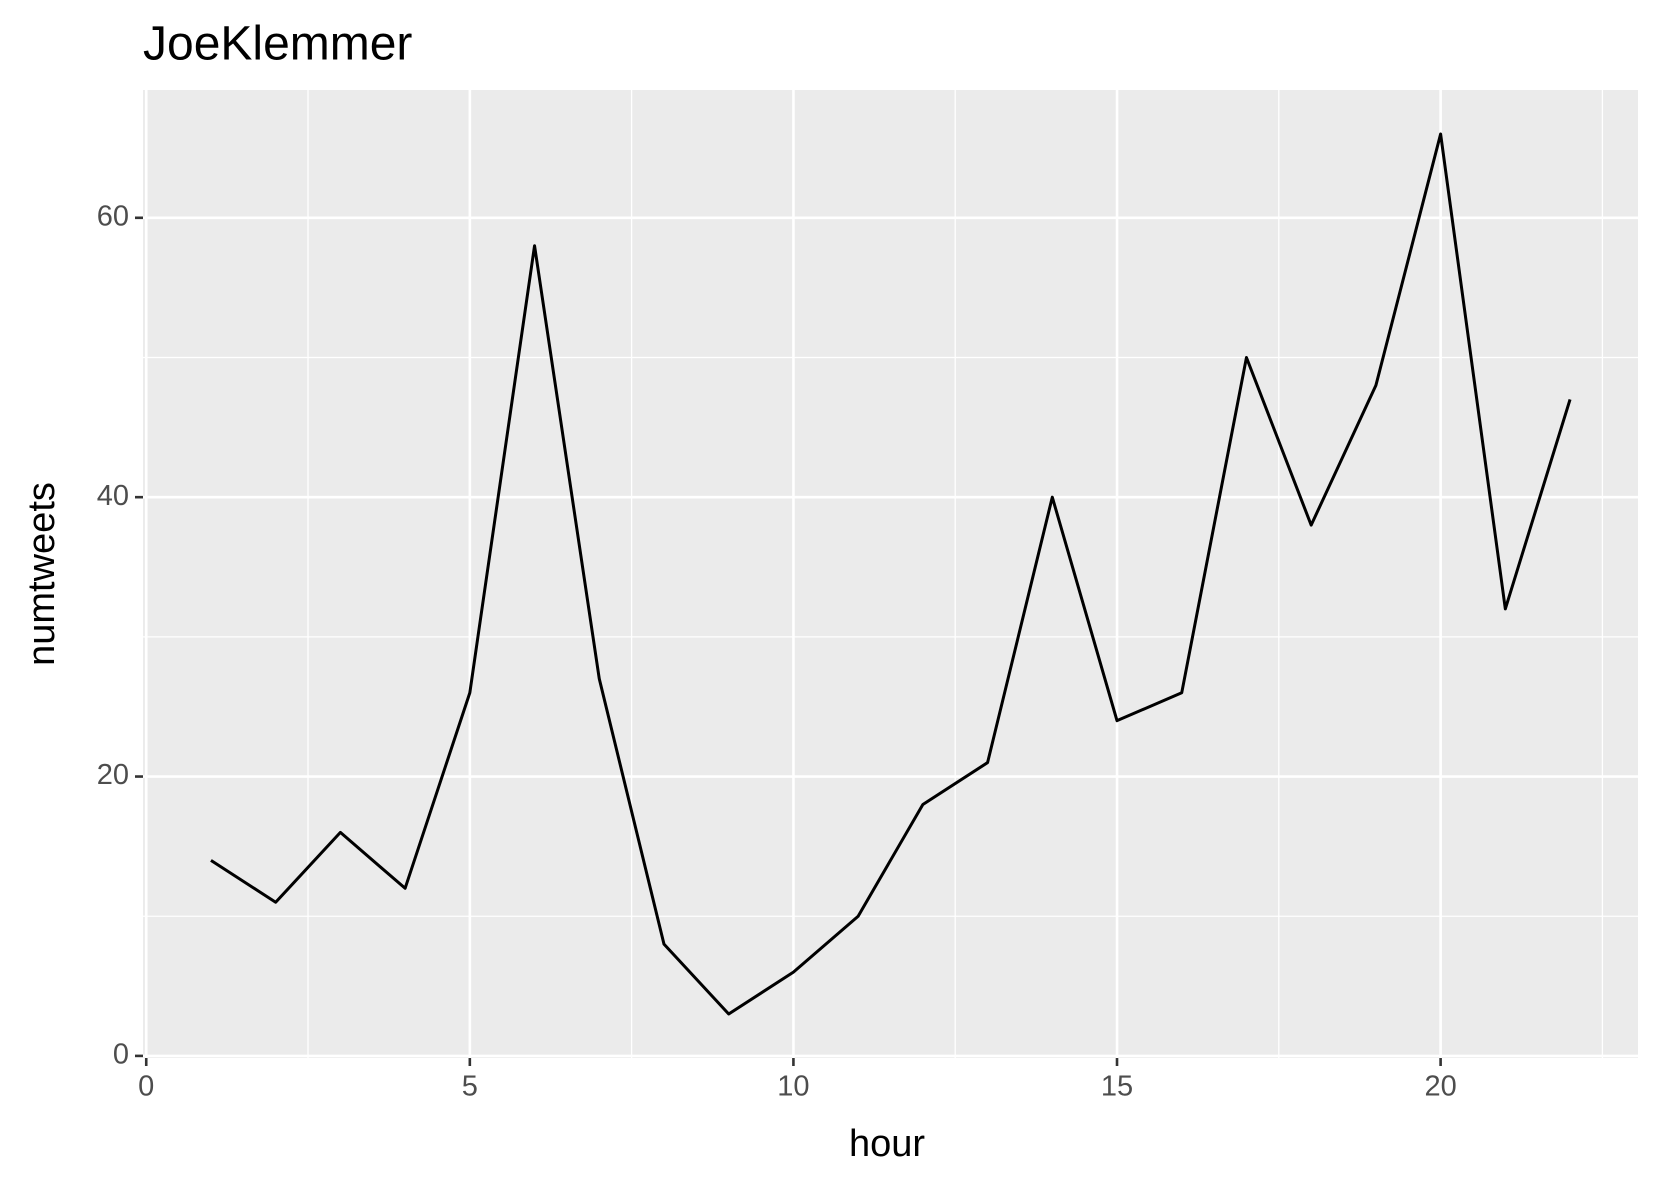  What do you see at coordinates (887, 1144) in the screenshot?
I see `x-axis-title: hour` at bounding box center [887, 1144].